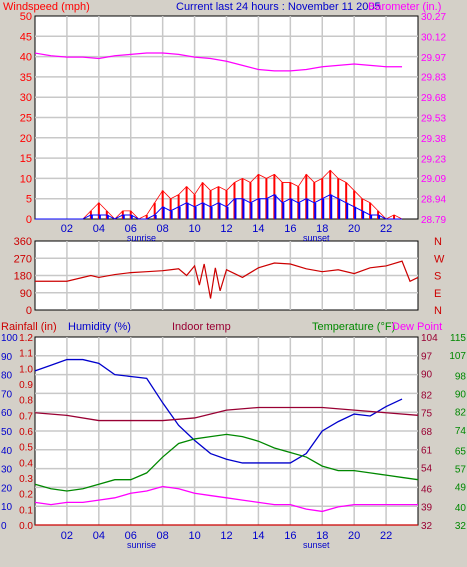 The width and height of the screenshot is (467, 567). I want to click on chart-title: Current last 24 hours : November 11 2005, so click(278, 7).